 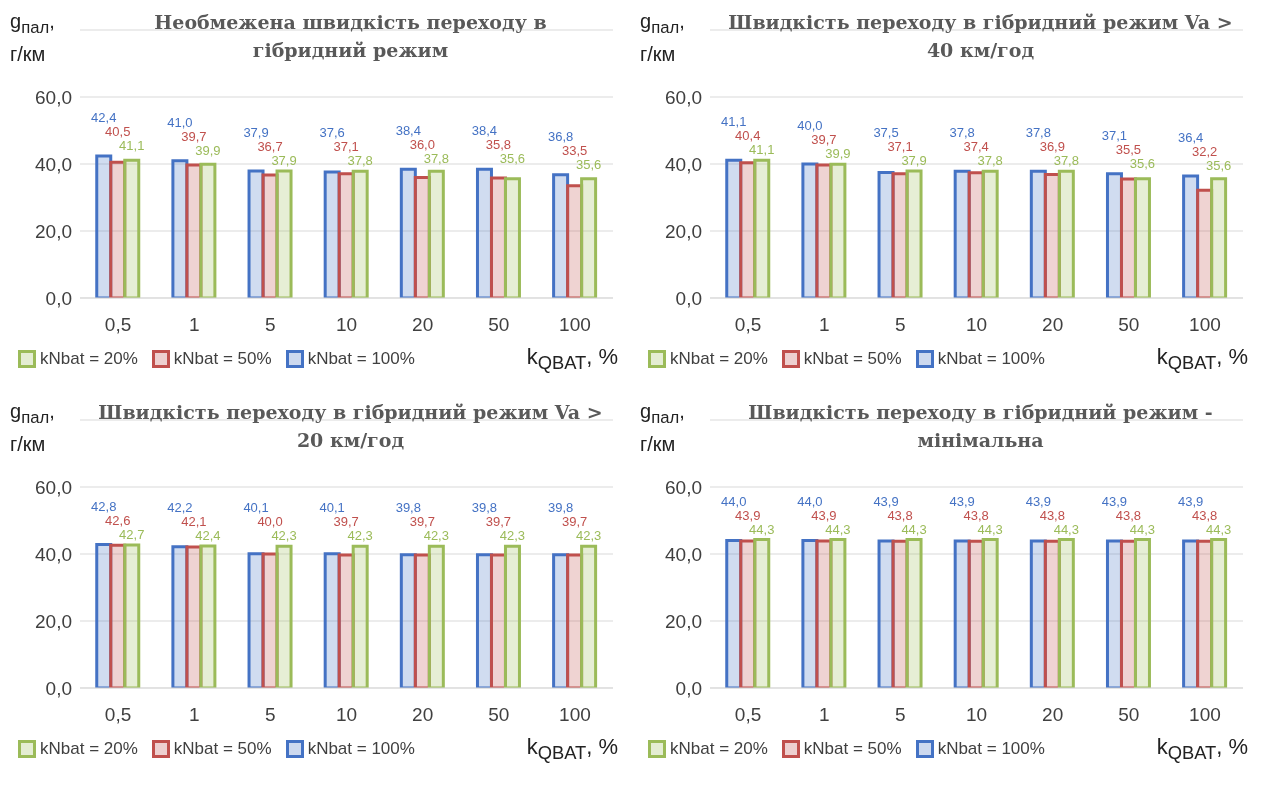 I want to click on data-label: 37,1, so click(x=1114, y=135).